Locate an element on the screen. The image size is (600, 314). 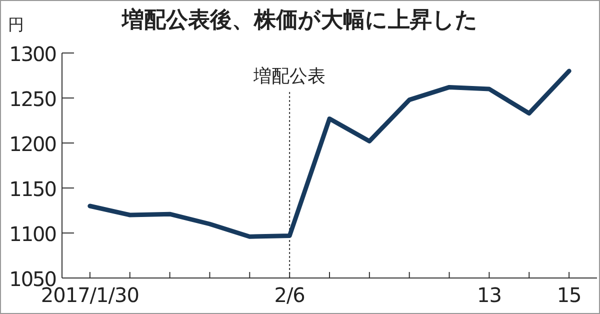
y-tick-label: 1100 is located at coordinates (32, 234).